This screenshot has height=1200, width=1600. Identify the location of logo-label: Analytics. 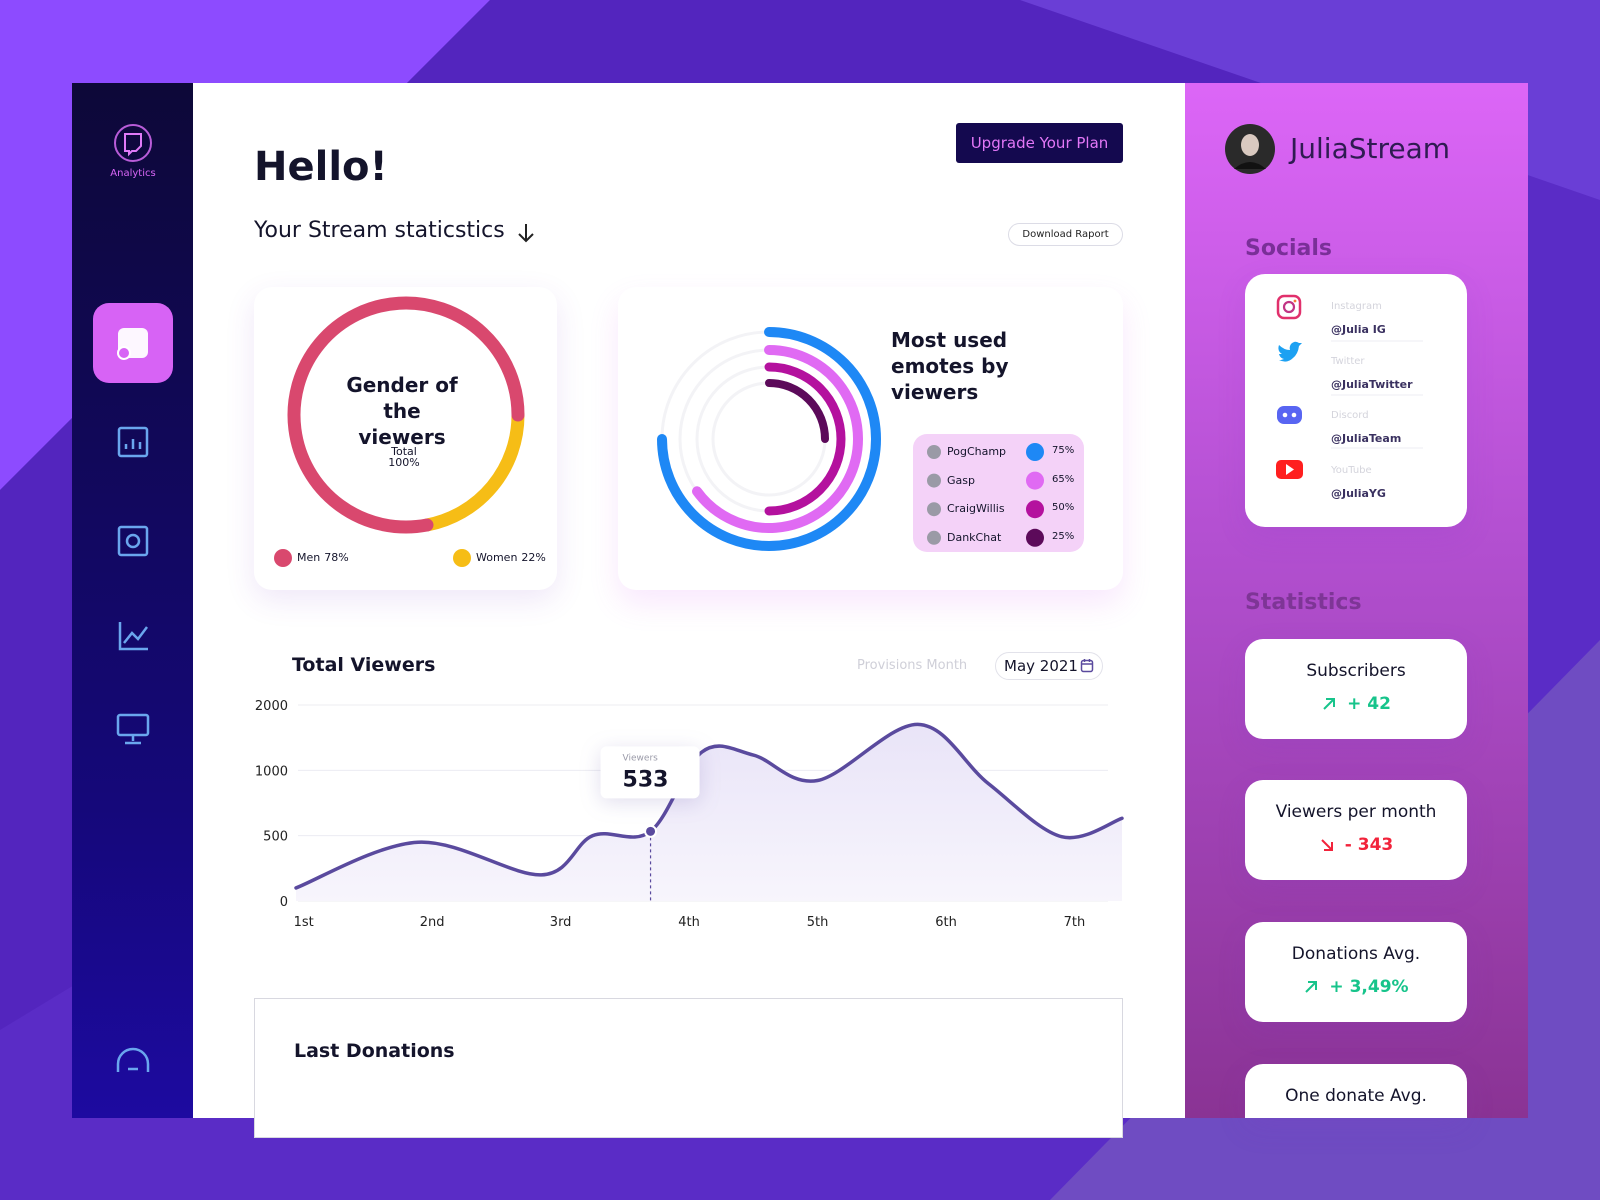
(133, 173).